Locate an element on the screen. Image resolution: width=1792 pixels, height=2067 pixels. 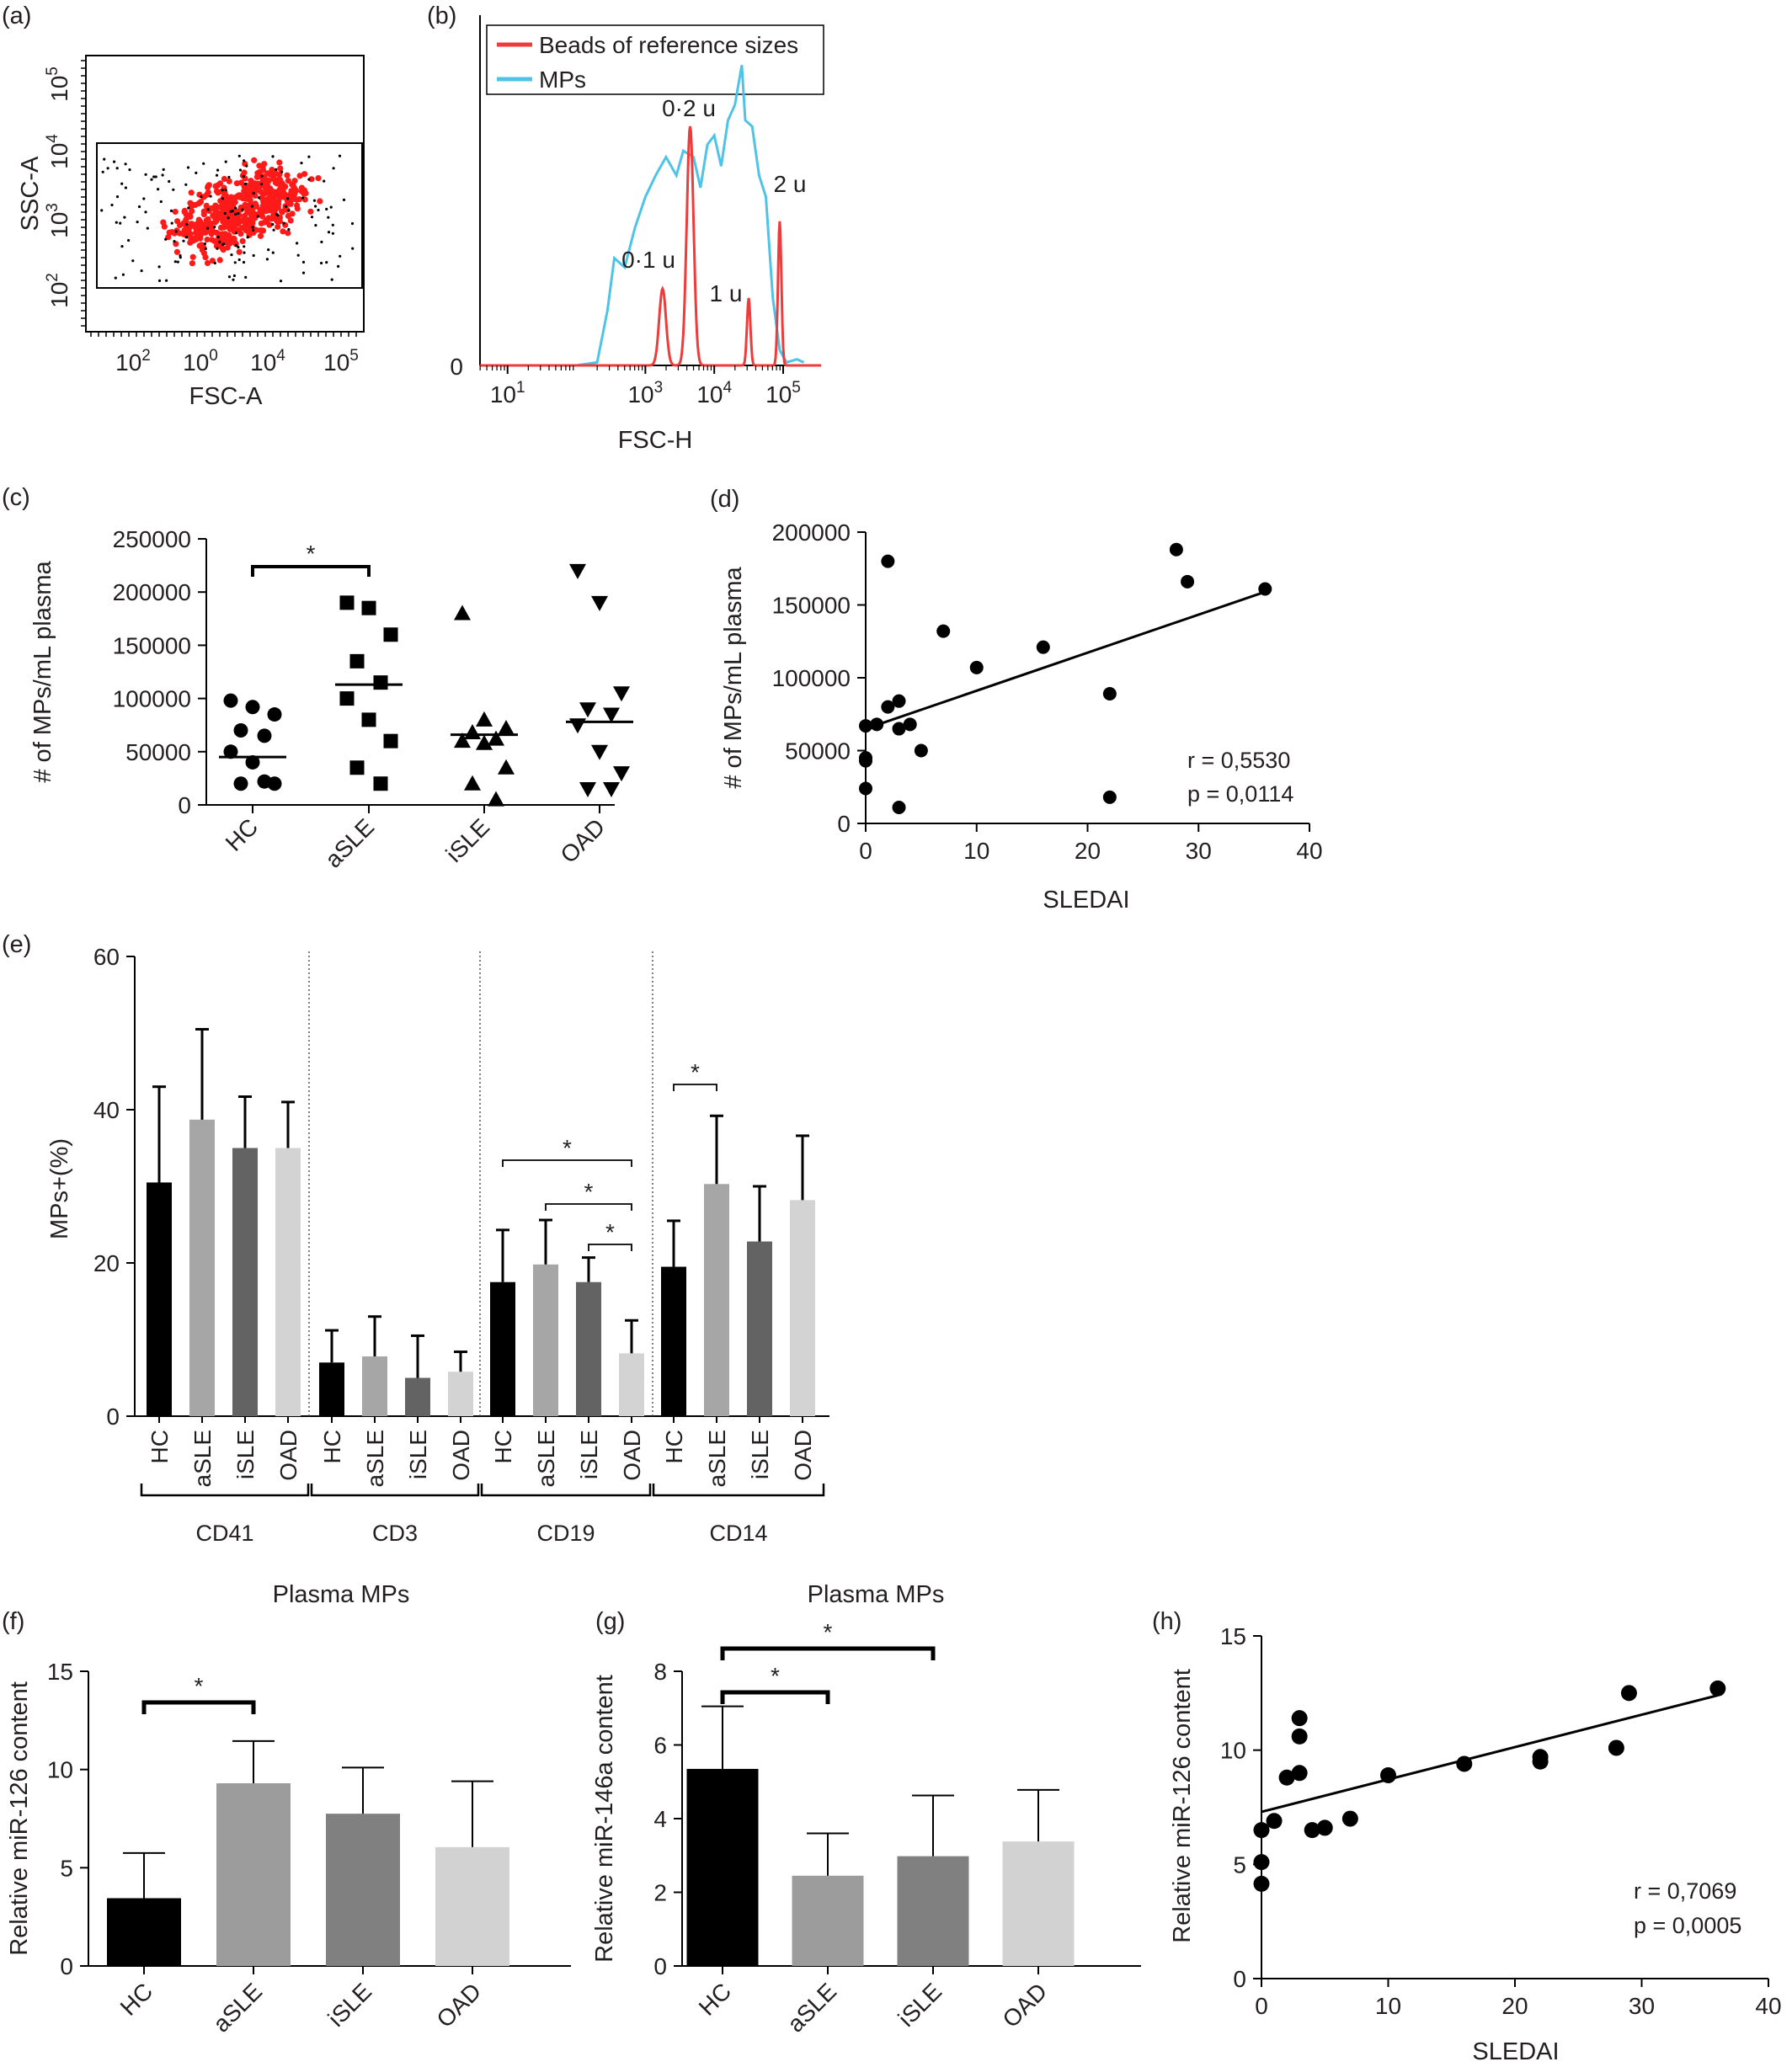
y-tick-label: 100000 is located at coordinates (811, 678).